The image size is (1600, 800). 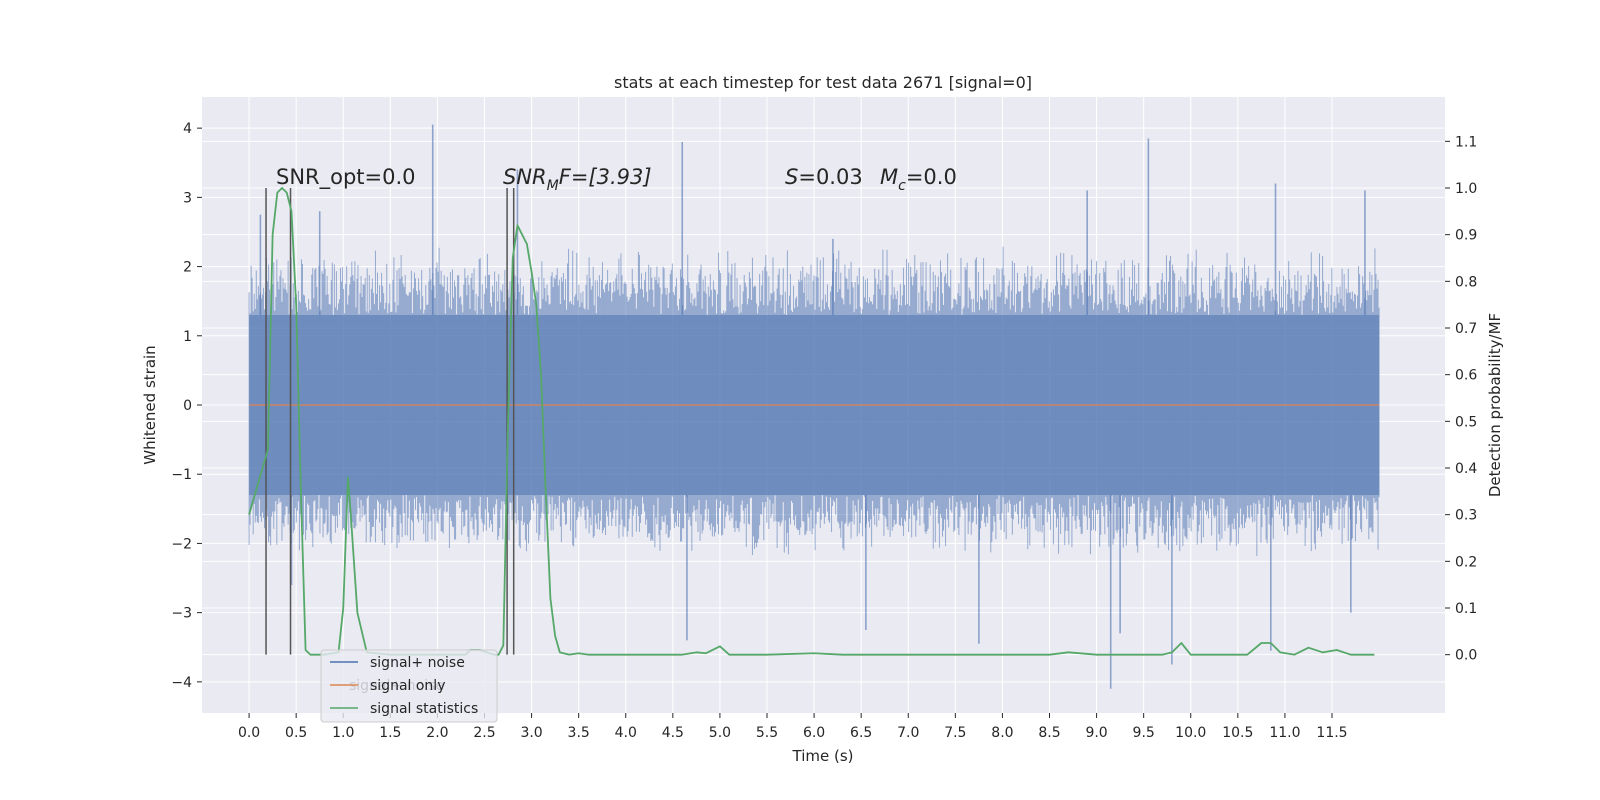 What do you see at coordinates (1002, 733) in the screenshot?
I see `x-tick-label: 8.0` at bounding box center [1002, 733].